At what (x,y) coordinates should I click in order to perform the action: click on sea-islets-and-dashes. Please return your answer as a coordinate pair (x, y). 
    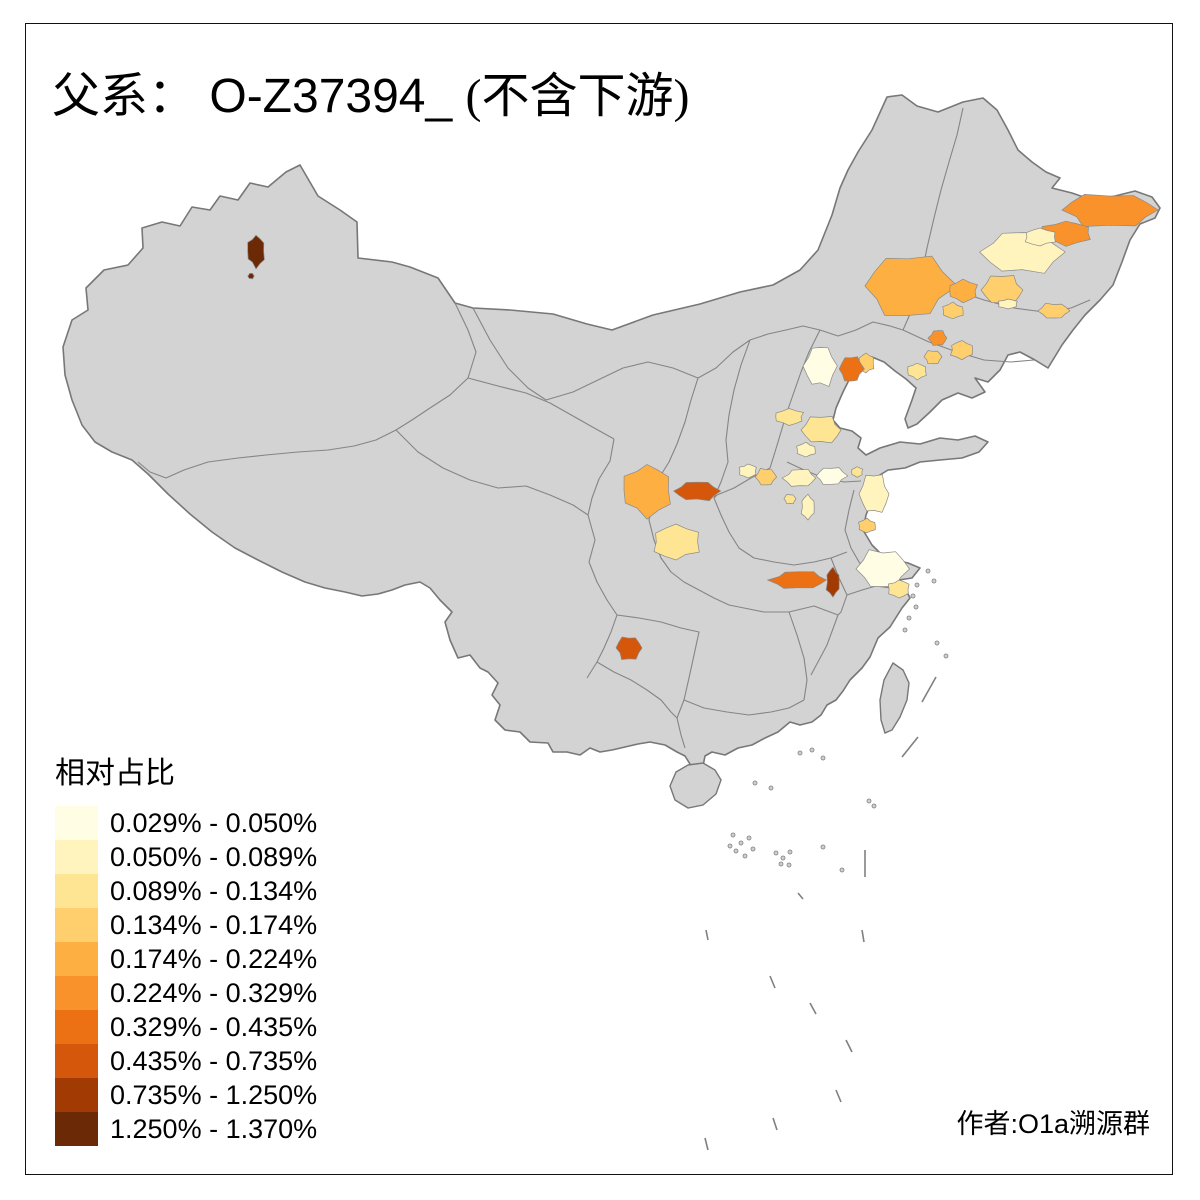
    Looking at the image, I should click on (826, 859).